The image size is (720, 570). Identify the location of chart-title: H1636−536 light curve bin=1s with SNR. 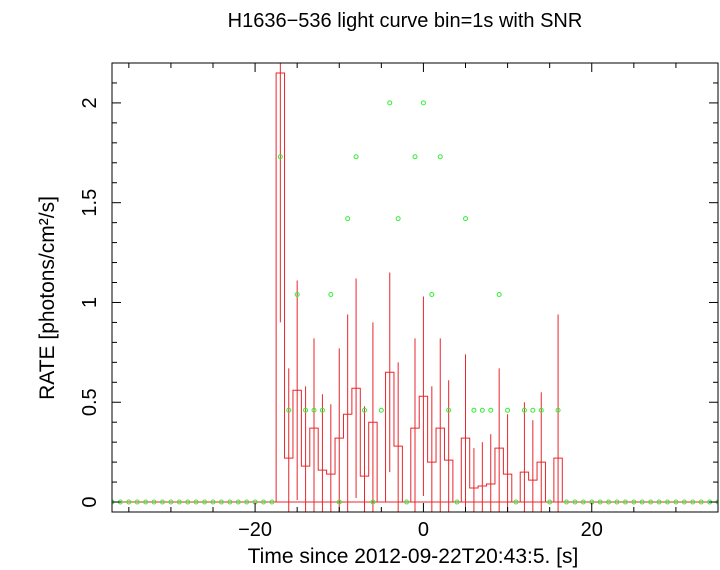
(405, 21).